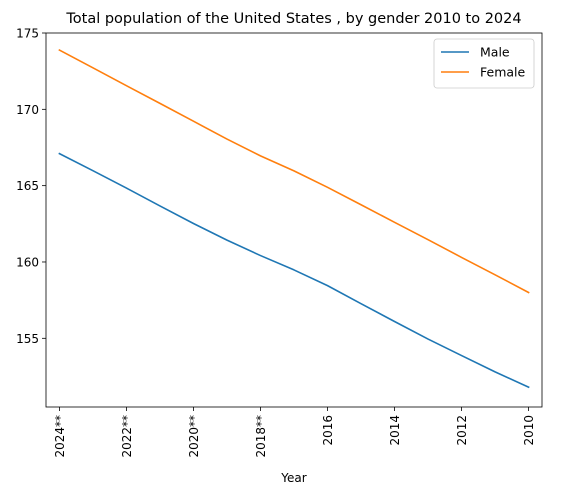 Image resolution: width=564 pixels, height=495 pixels. I want to click on x-tick-label: 2020**, so click(194, 436).